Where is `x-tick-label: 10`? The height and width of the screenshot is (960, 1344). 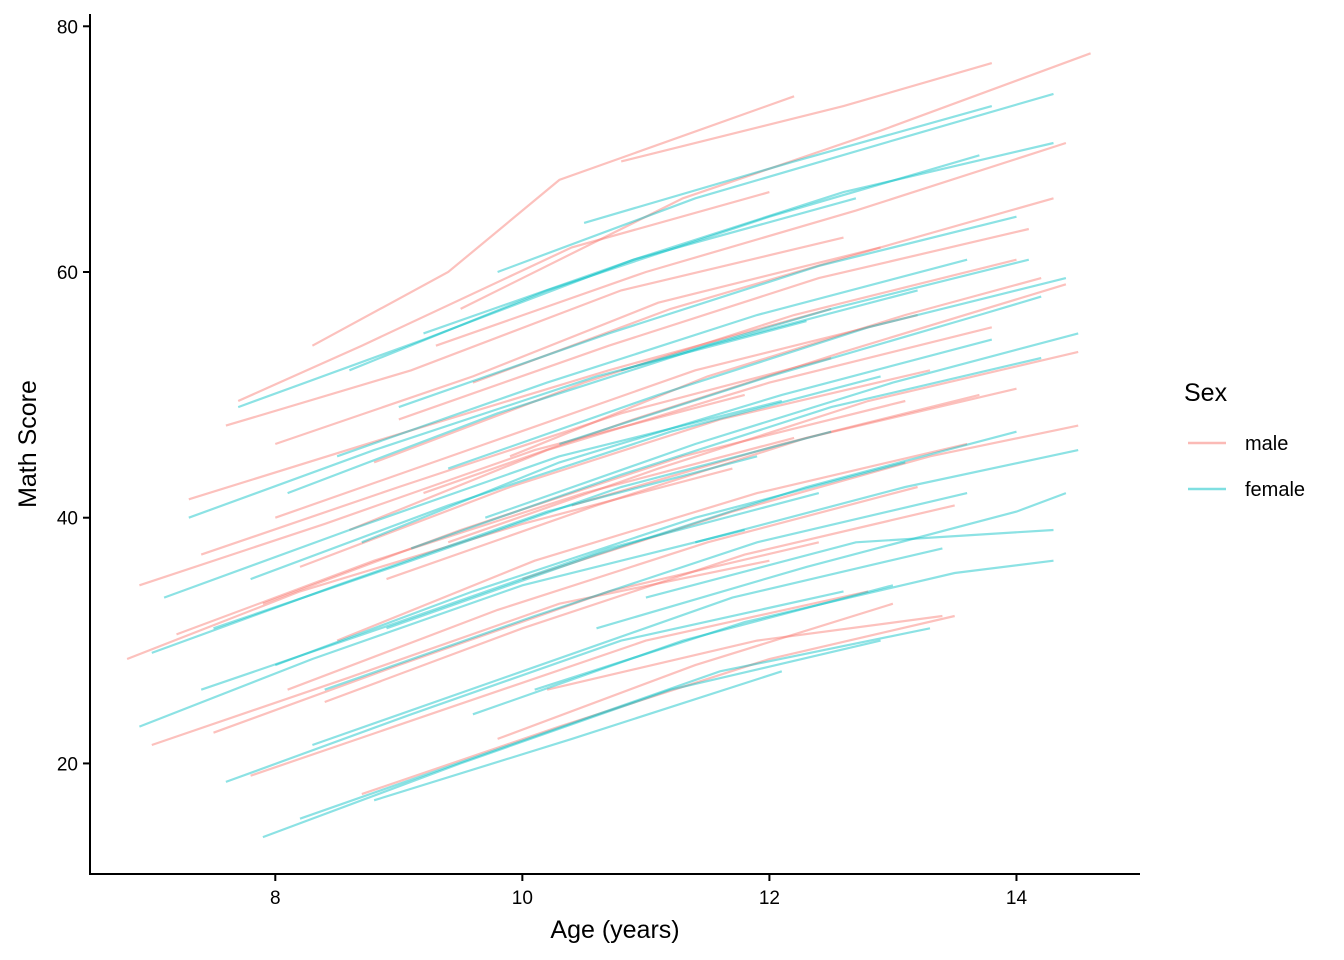
x-tick-label: 10 is located at coordinates (522, 898).